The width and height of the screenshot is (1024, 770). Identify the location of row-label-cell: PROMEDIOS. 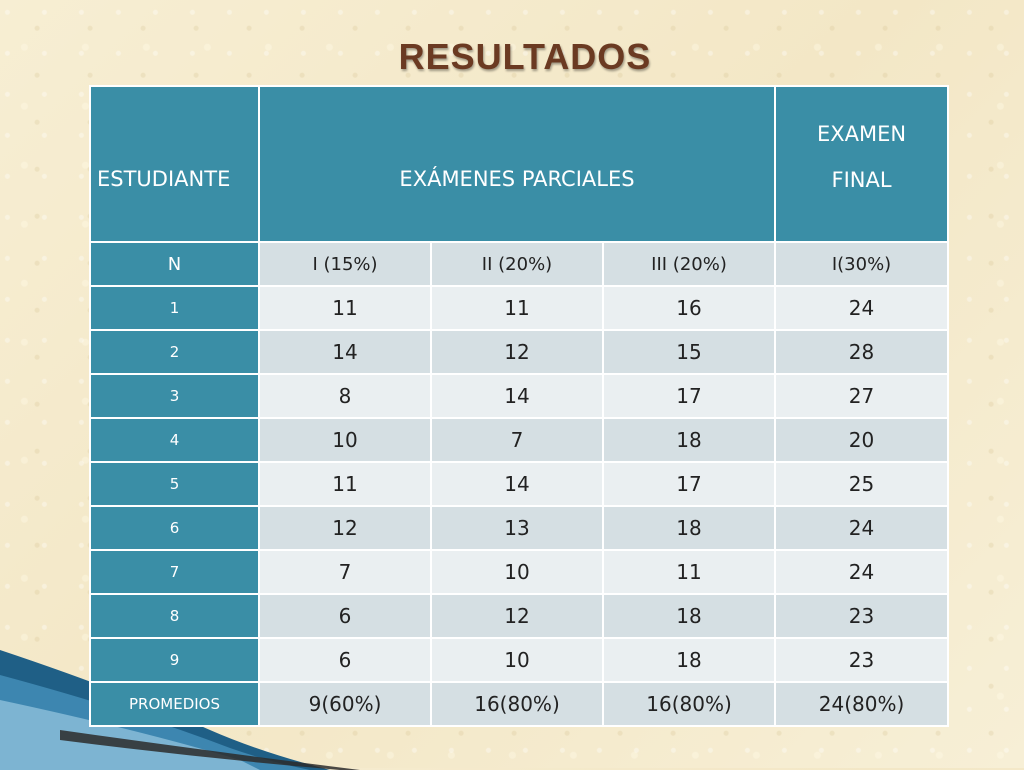
(174, 704).